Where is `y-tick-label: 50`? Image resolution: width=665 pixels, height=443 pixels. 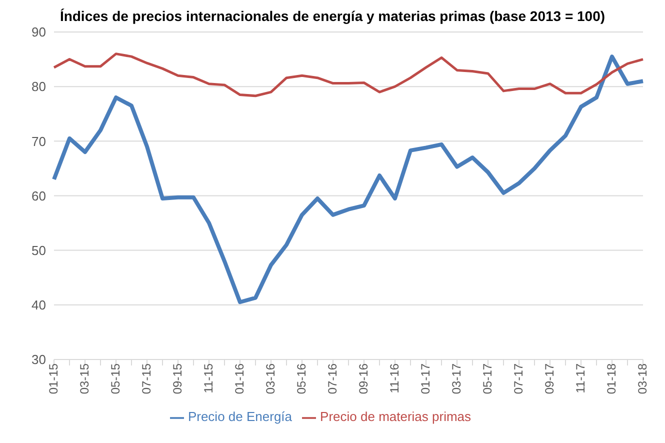 y-tick-label: 50 is located at coordinates (39, 250).